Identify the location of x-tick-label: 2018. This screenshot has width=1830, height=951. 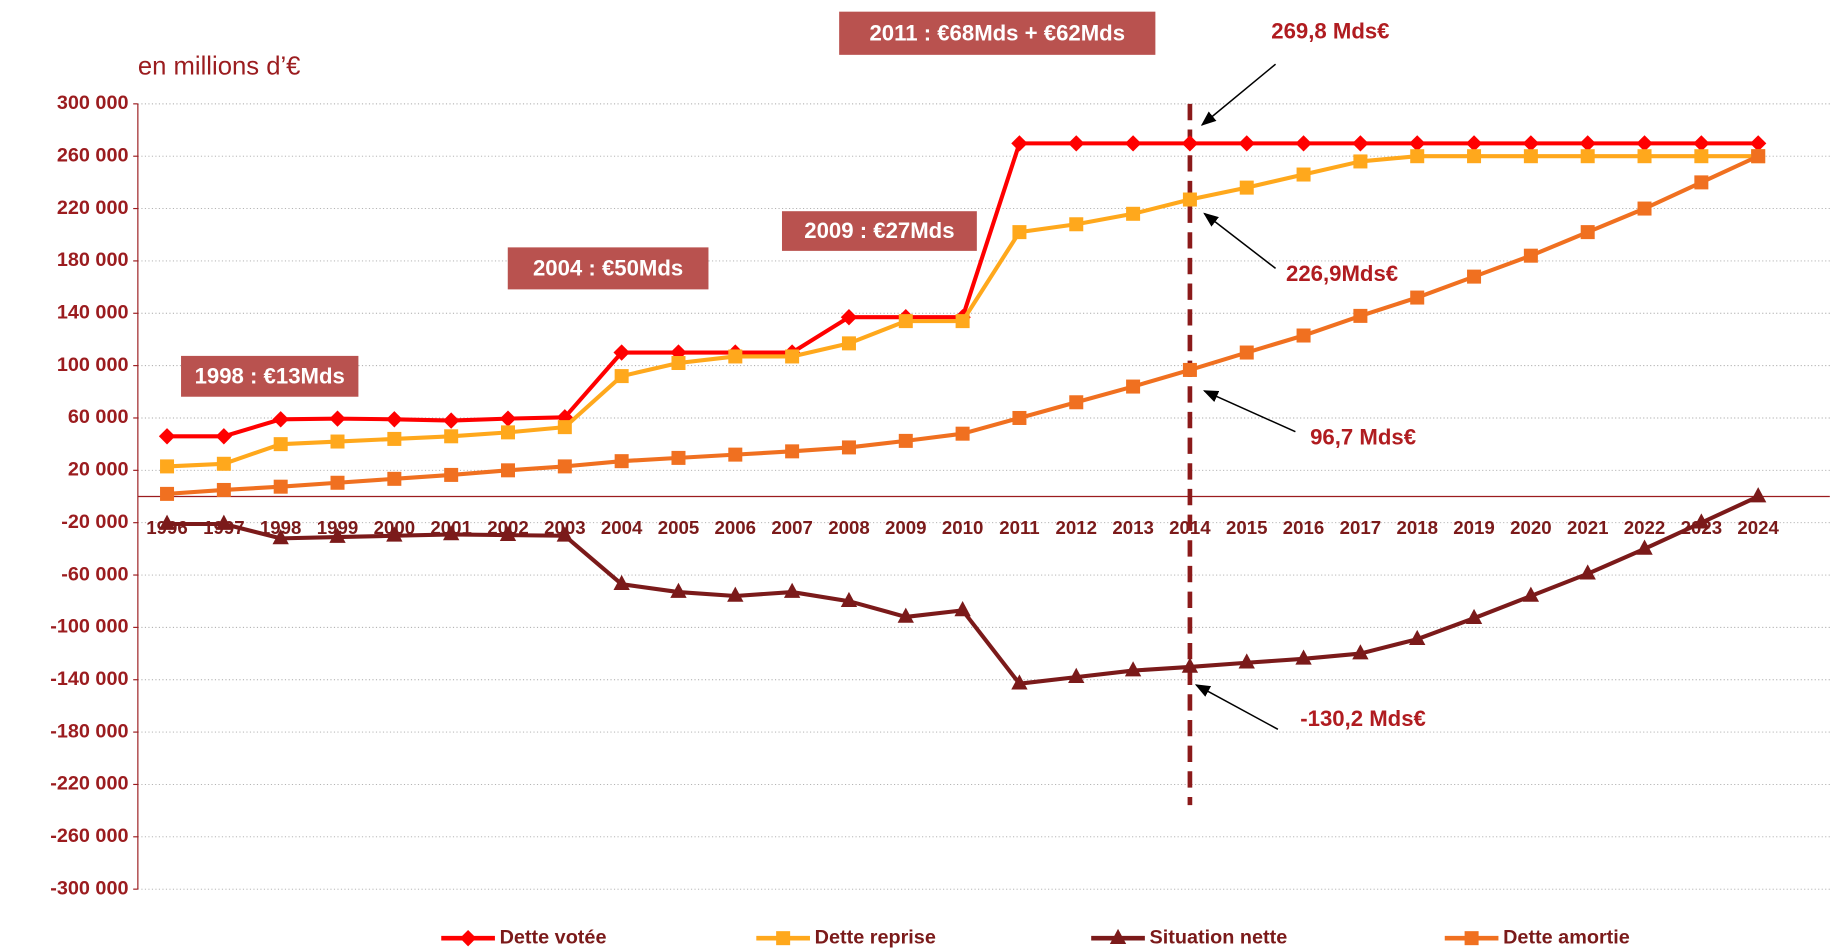
(1417, 527).